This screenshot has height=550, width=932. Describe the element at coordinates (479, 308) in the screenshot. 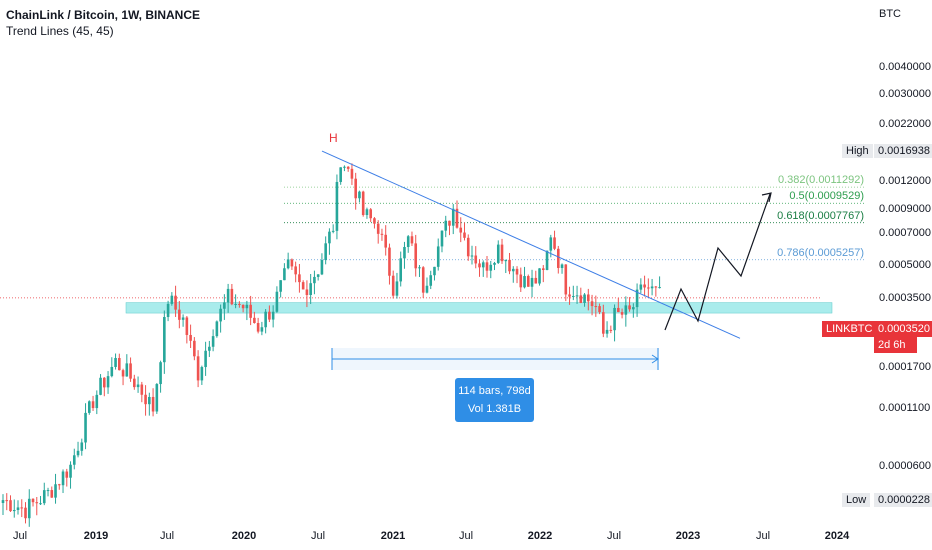

I see `support-zone` at that location.